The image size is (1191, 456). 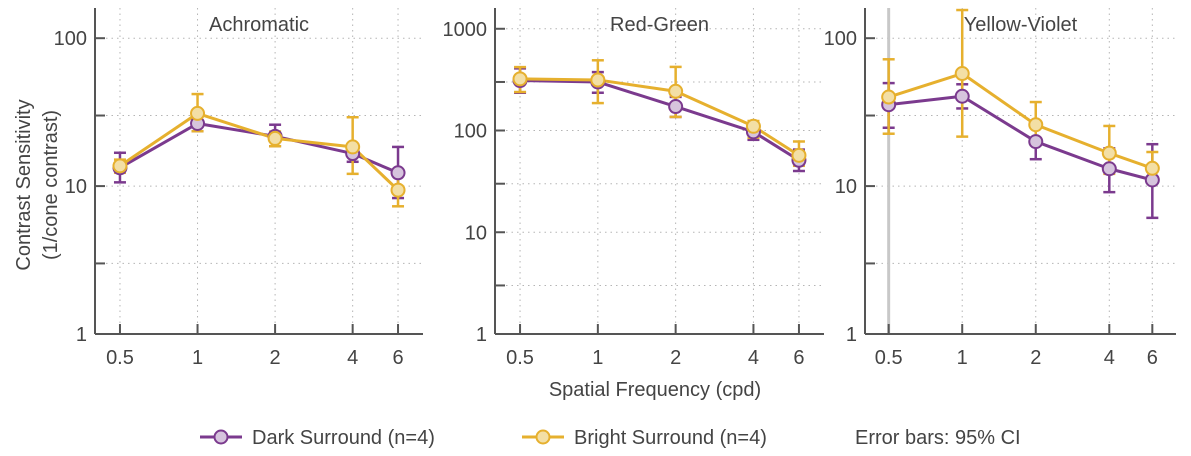 What do you see at coordinates (343, 438) in the screenshot?
I see `legend-label-dark: Dark Surround (n=4)` at bounding box center [343, 438].